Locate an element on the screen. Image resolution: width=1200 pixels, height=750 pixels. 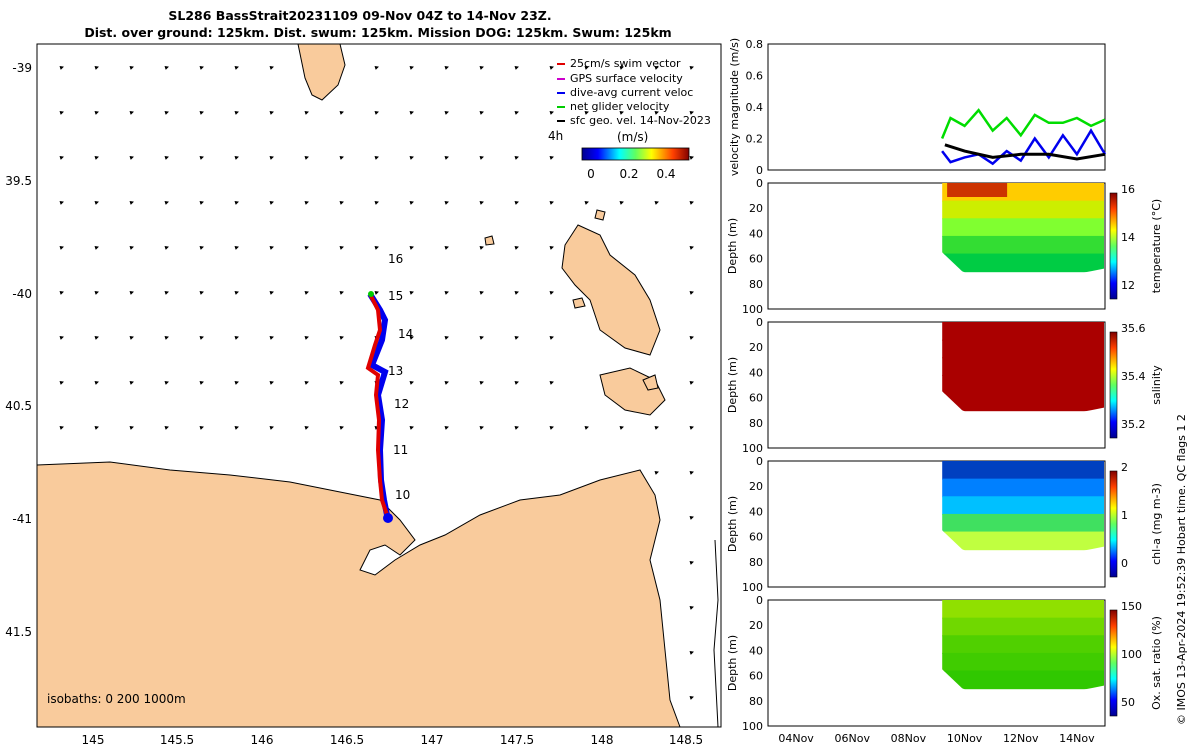
day-label-14: 14 is located at coordinates (405, 334).